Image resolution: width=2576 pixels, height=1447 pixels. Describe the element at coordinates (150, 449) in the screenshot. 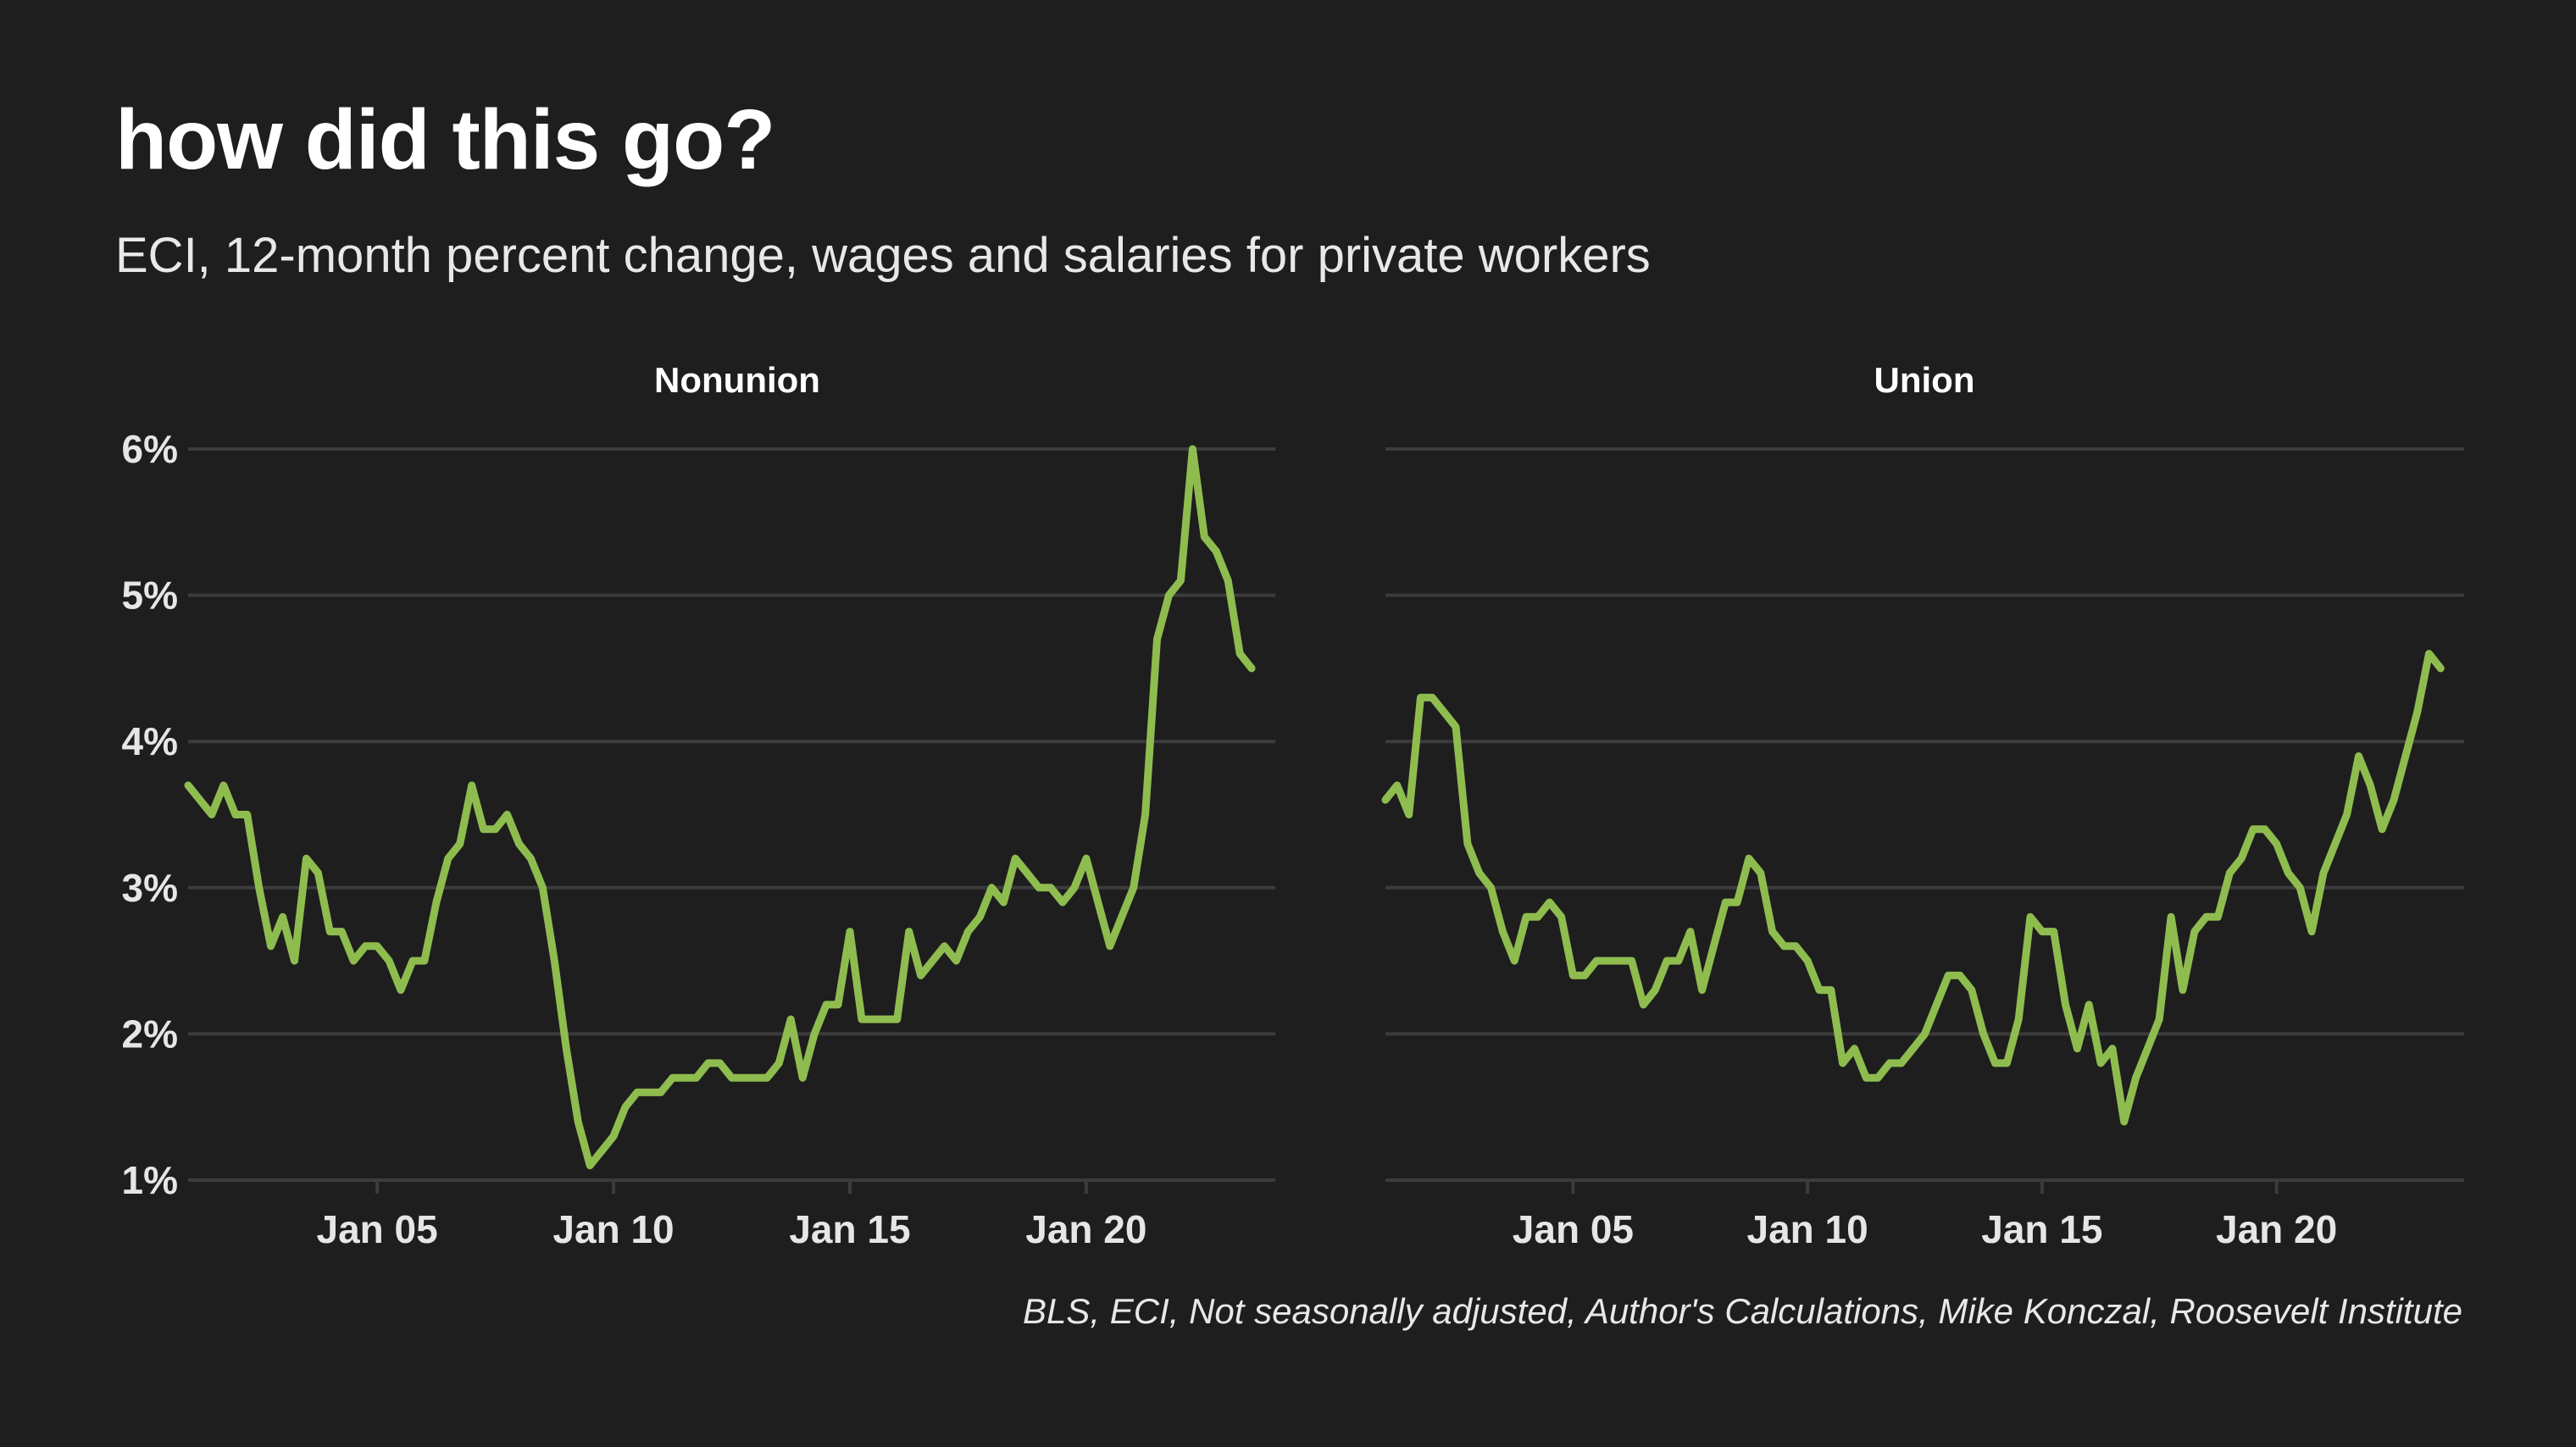

I see `y-tick-label: 6%` at that location.